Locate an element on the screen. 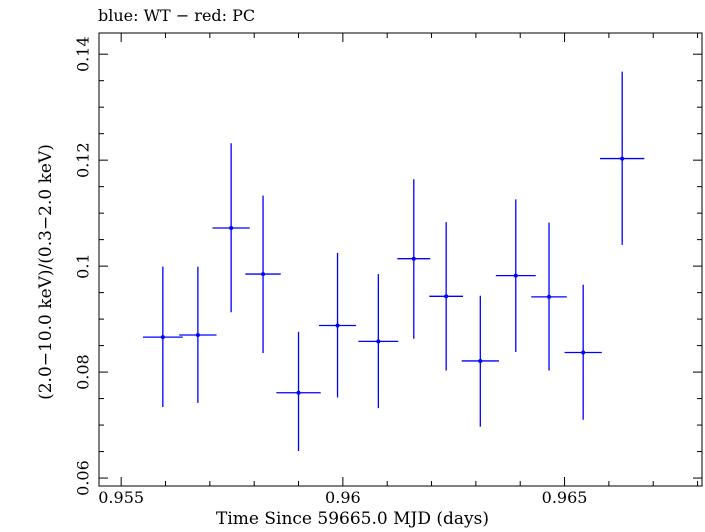 This screenshot has width=705, height=532. x-tick-label: 0.96 is located at coordinates (343, 497).